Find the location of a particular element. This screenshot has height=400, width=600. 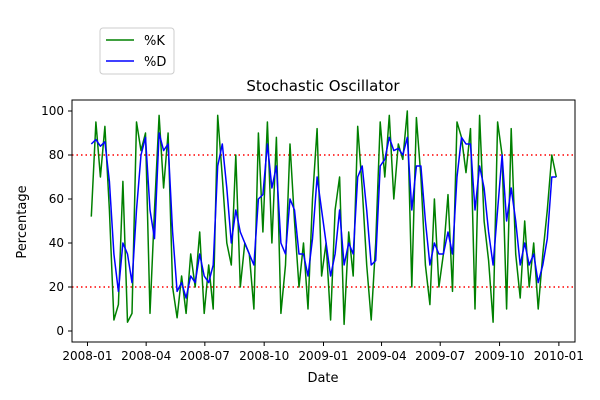

x-tick-label: 2009-01 is located at coordinates (323, 356).